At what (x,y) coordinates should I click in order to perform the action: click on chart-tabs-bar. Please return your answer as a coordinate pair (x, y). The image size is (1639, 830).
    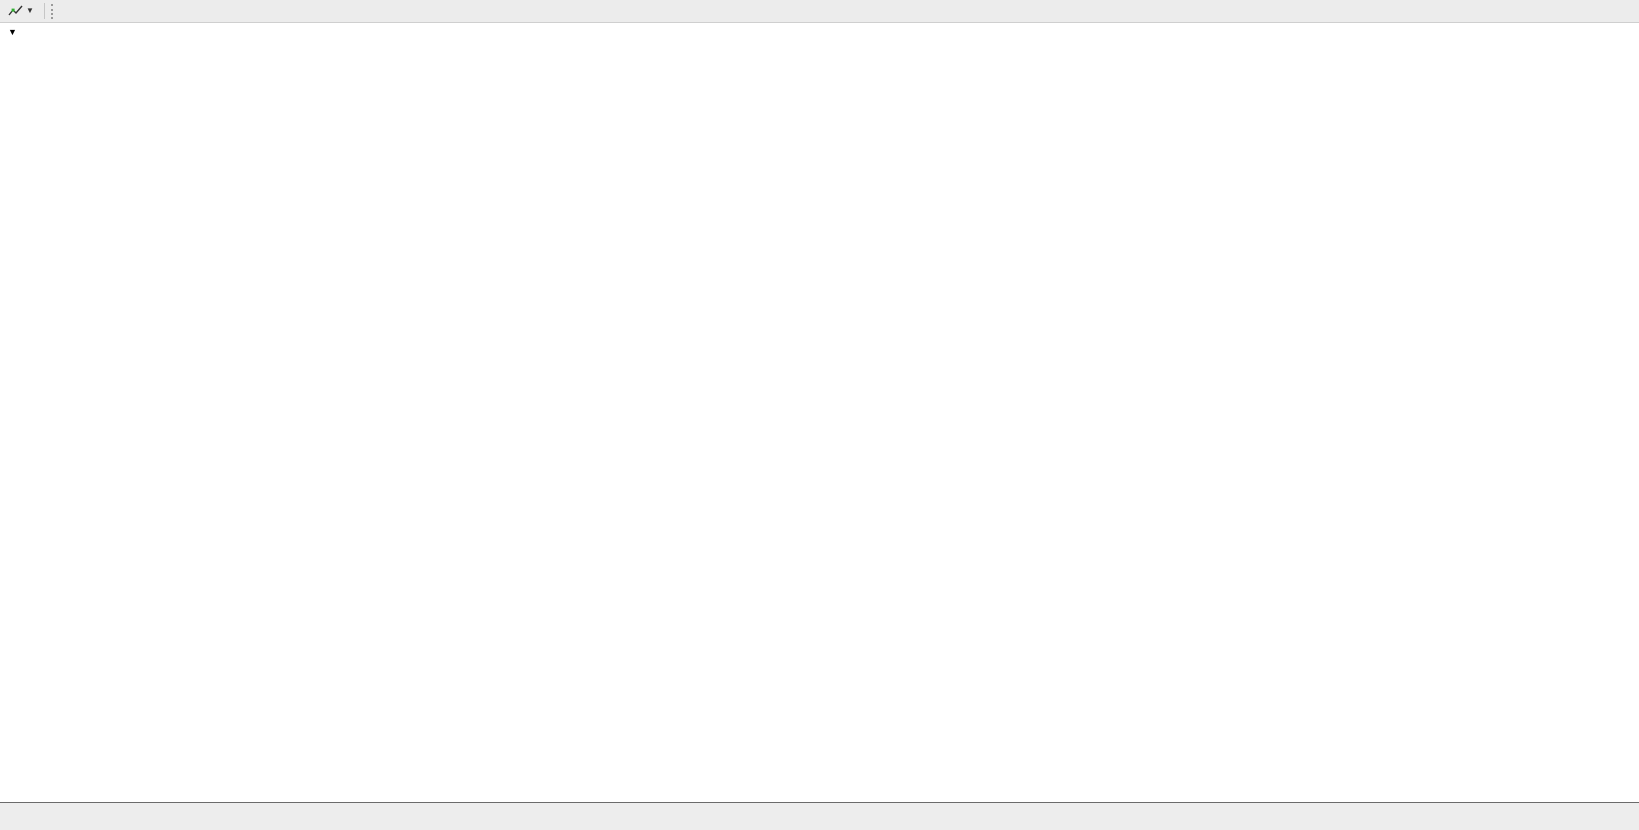
    Looking at the image, I should click on (819, 816).